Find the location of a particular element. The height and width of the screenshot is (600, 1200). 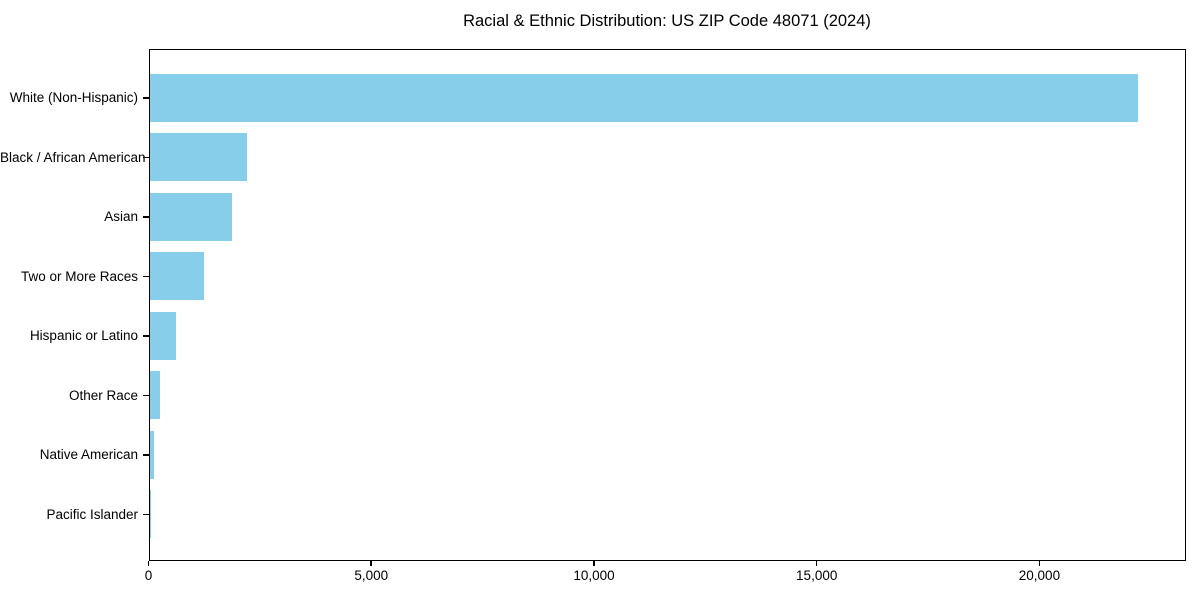

y-tick-label: White (Non-Hispanic) is located at coordinates (73, 97).